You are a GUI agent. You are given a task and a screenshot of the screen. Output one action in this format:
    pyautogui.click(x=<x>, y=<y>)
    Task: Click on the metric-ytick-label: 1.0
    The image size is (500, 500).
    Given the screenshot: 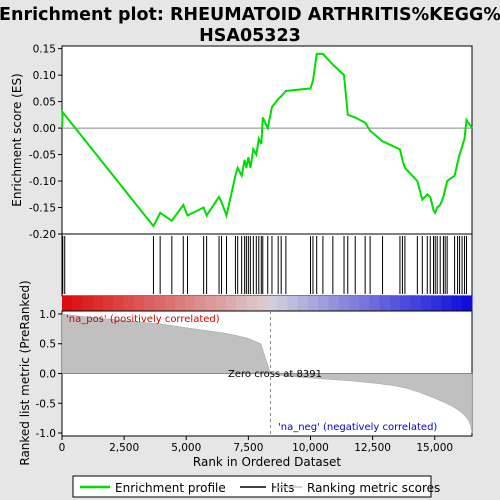 What is the action you would take?
    pyautogui.click(x=47, y=315)
    